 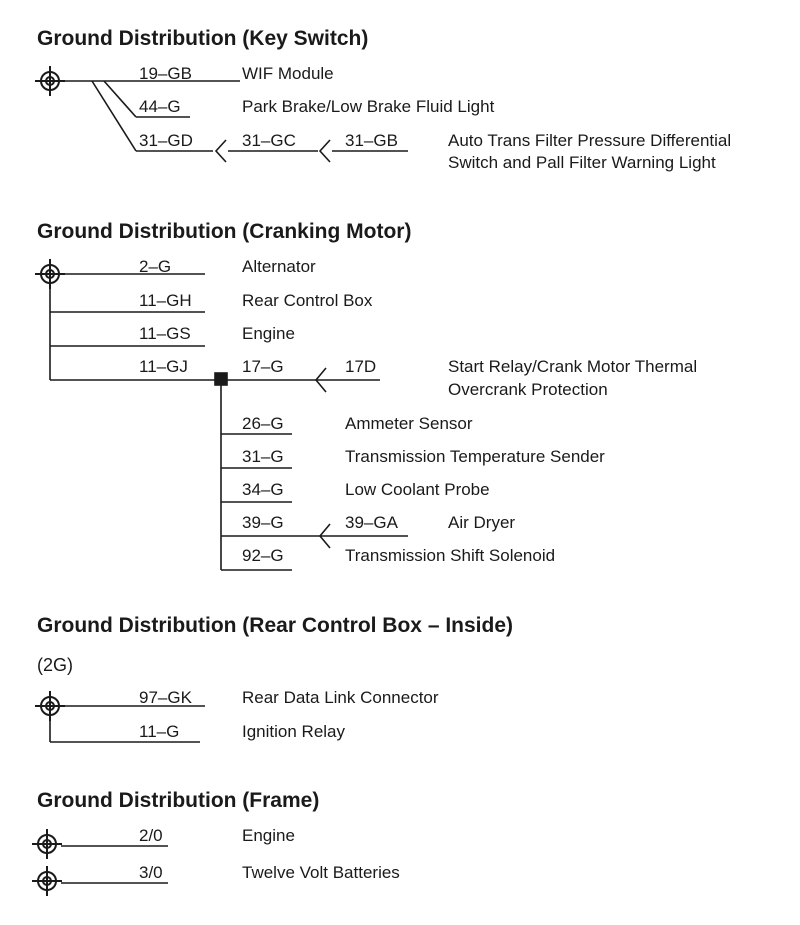 What do you see at coordinates (55, 665) in the screenshot?
I see `section-subtitle: (2G)` at bounding box center [55, 665].